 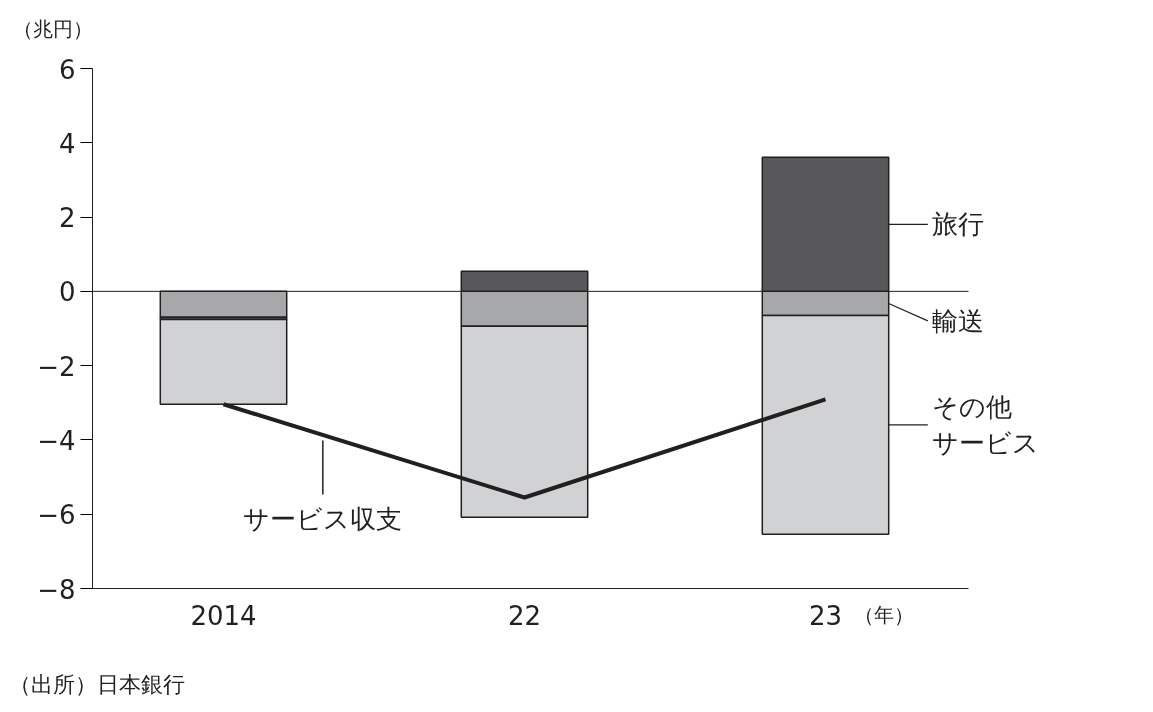 What do you see at coordinates (223, 615) in the screenshot?
I see `x-tick-label: 2014` at bounding box center [223, 615].